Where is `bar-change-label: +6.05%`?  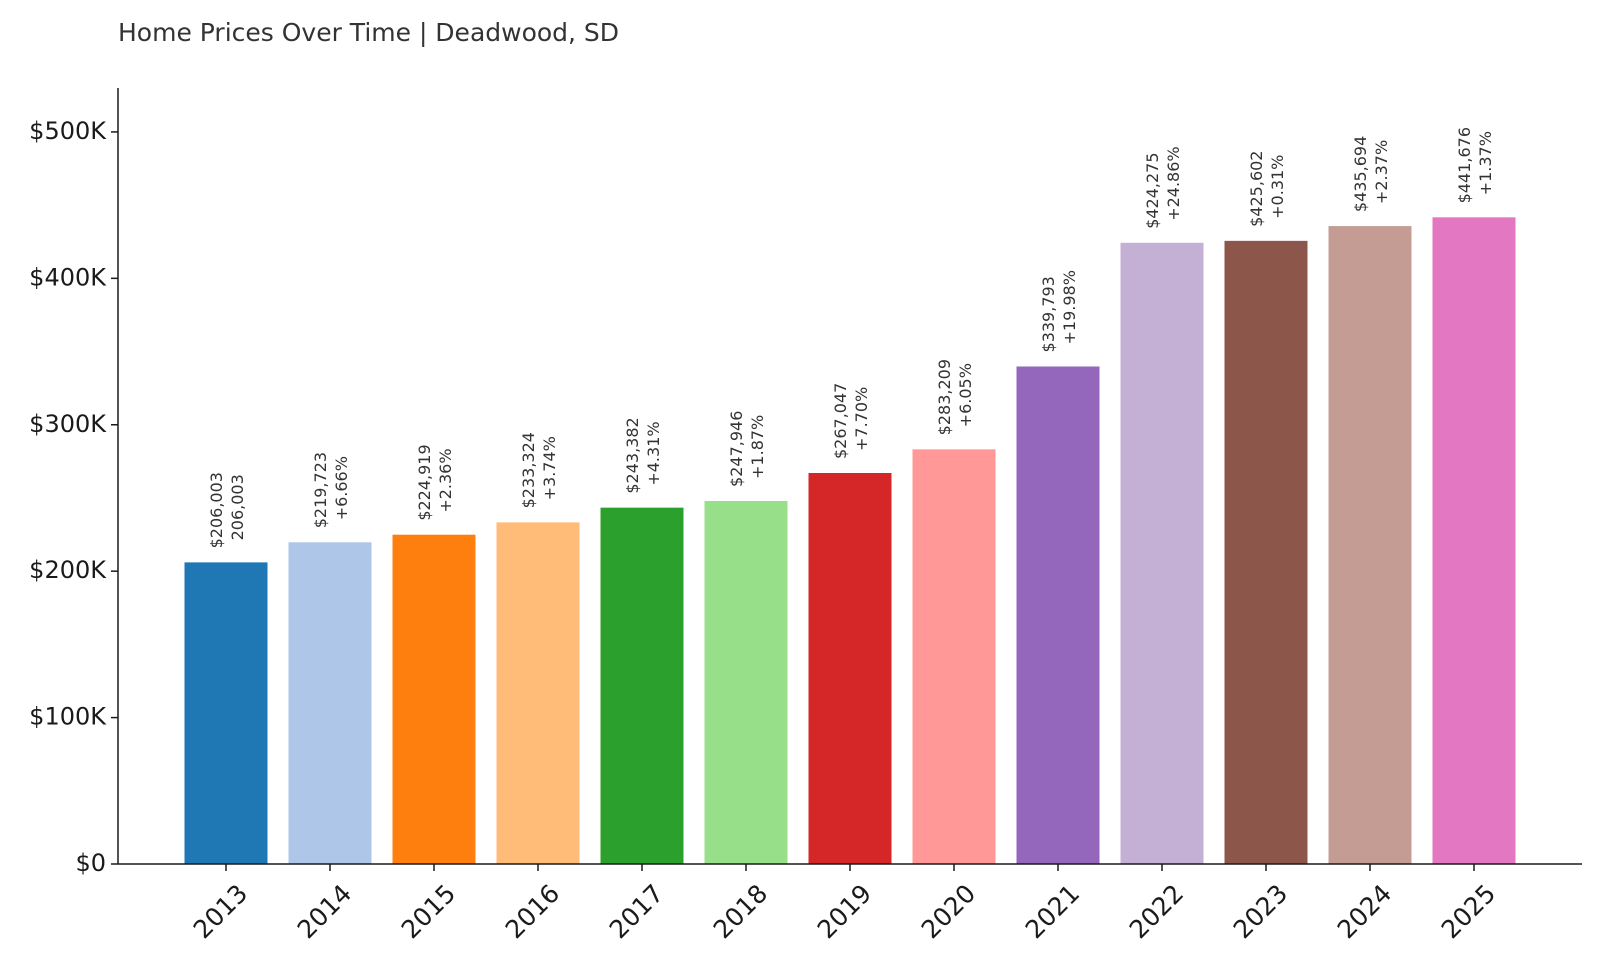
bar-change-label: +6.05% is located at coordinates (965, 395).